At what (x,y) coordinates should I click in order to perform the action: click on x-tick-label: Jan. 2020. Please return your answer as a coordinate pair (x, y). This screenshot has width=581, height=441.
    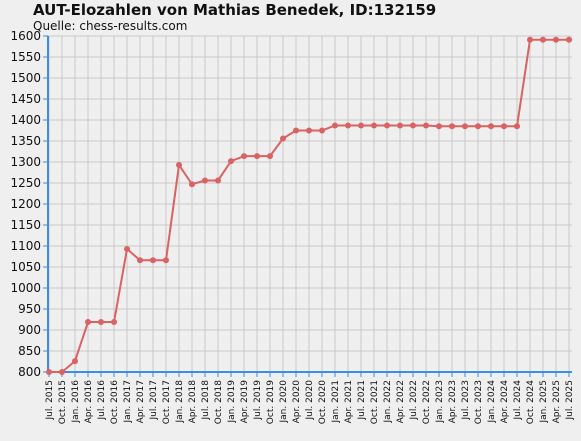
    Looking at the image, I should click on (284, 402).